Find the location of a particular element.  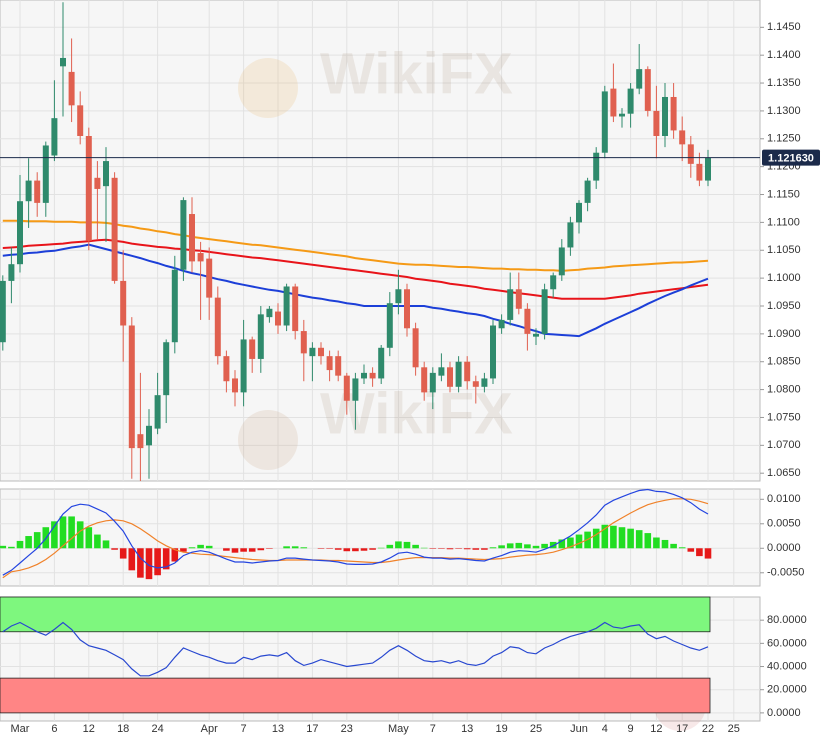

y-tick-label: 1.1150 is located at coordinates (783, 194).